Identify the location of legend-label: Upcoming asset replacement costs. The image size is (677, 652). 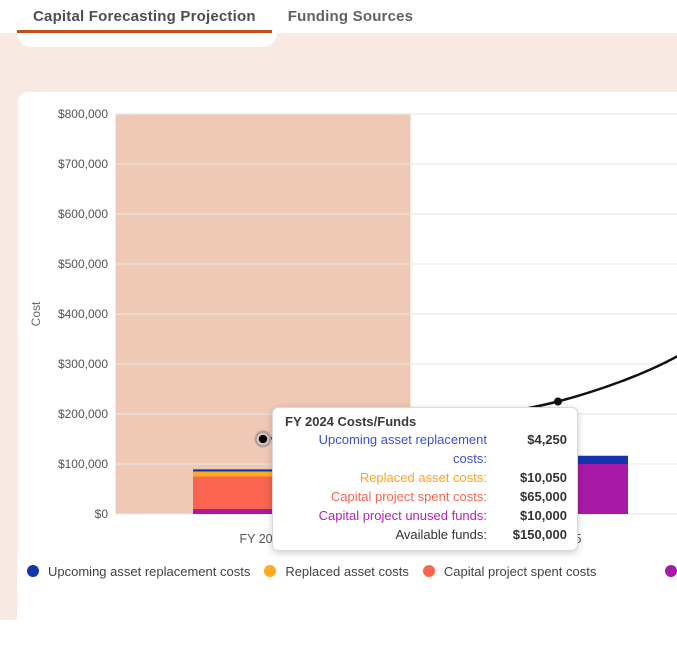
(149, 571).